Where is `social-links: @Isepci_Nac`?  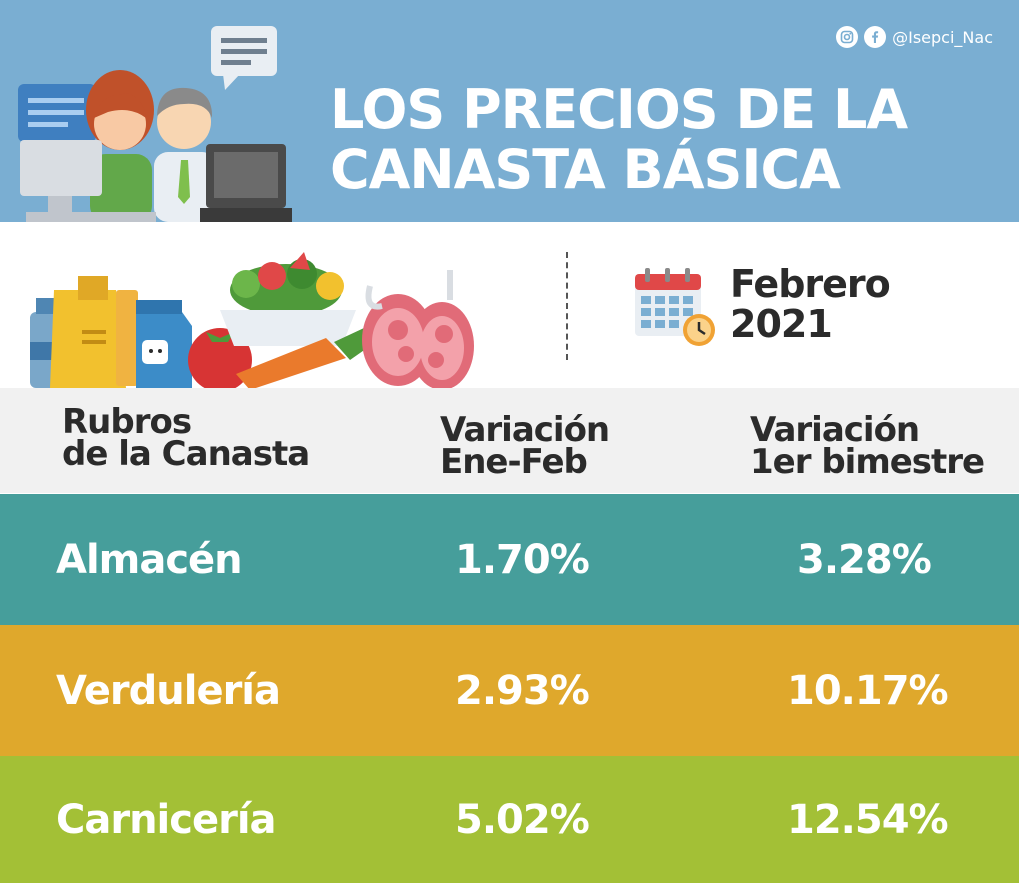 social-links: @Isepci_Nac is located at coordinates (914, 37).